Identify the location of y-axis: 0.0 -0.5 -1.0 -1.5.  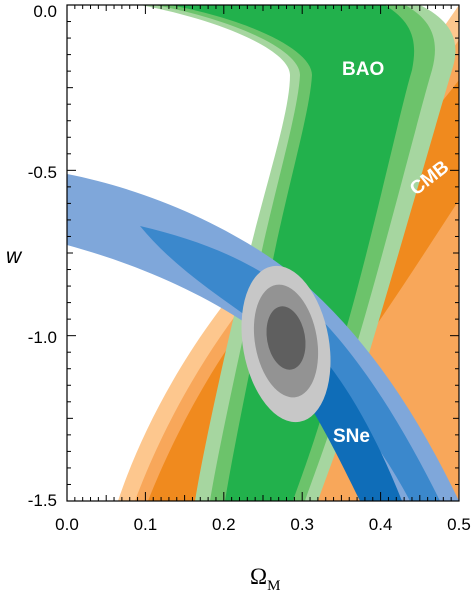
(42, 256).